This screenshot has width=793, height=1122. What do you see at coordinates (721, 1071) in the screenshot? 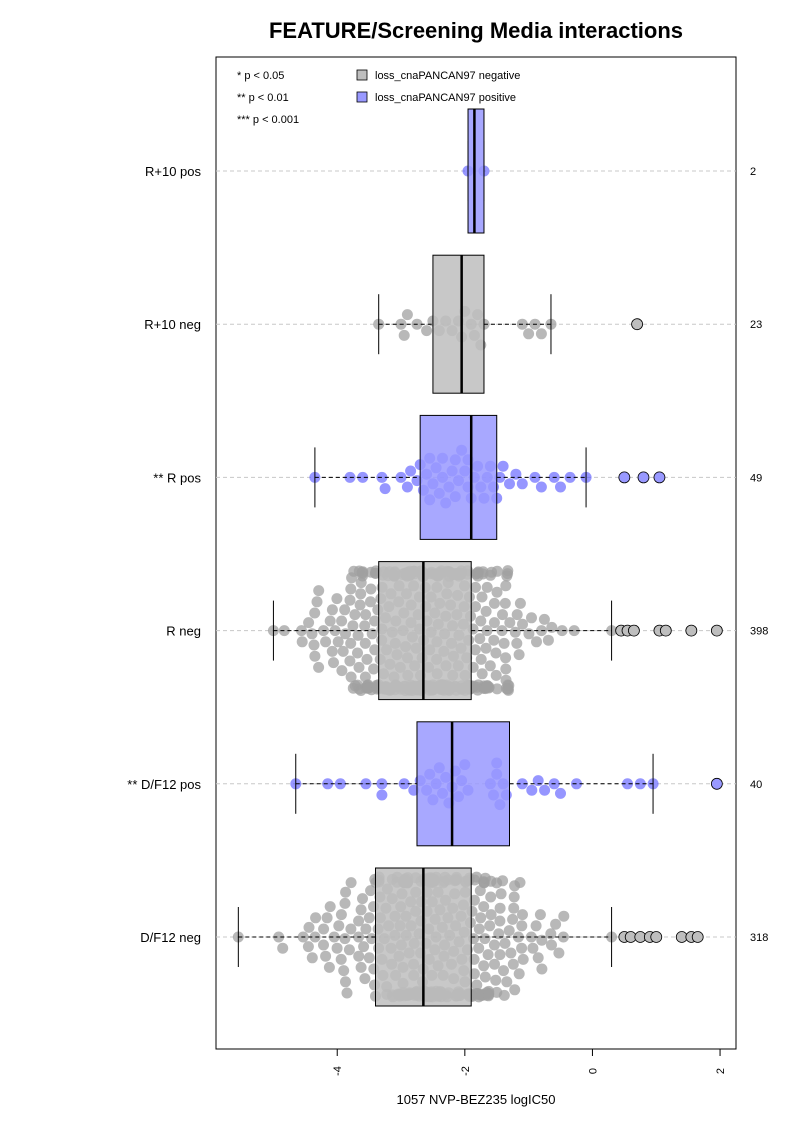
I see `x-tick-label: 2` at bounding box center [721, 1071].